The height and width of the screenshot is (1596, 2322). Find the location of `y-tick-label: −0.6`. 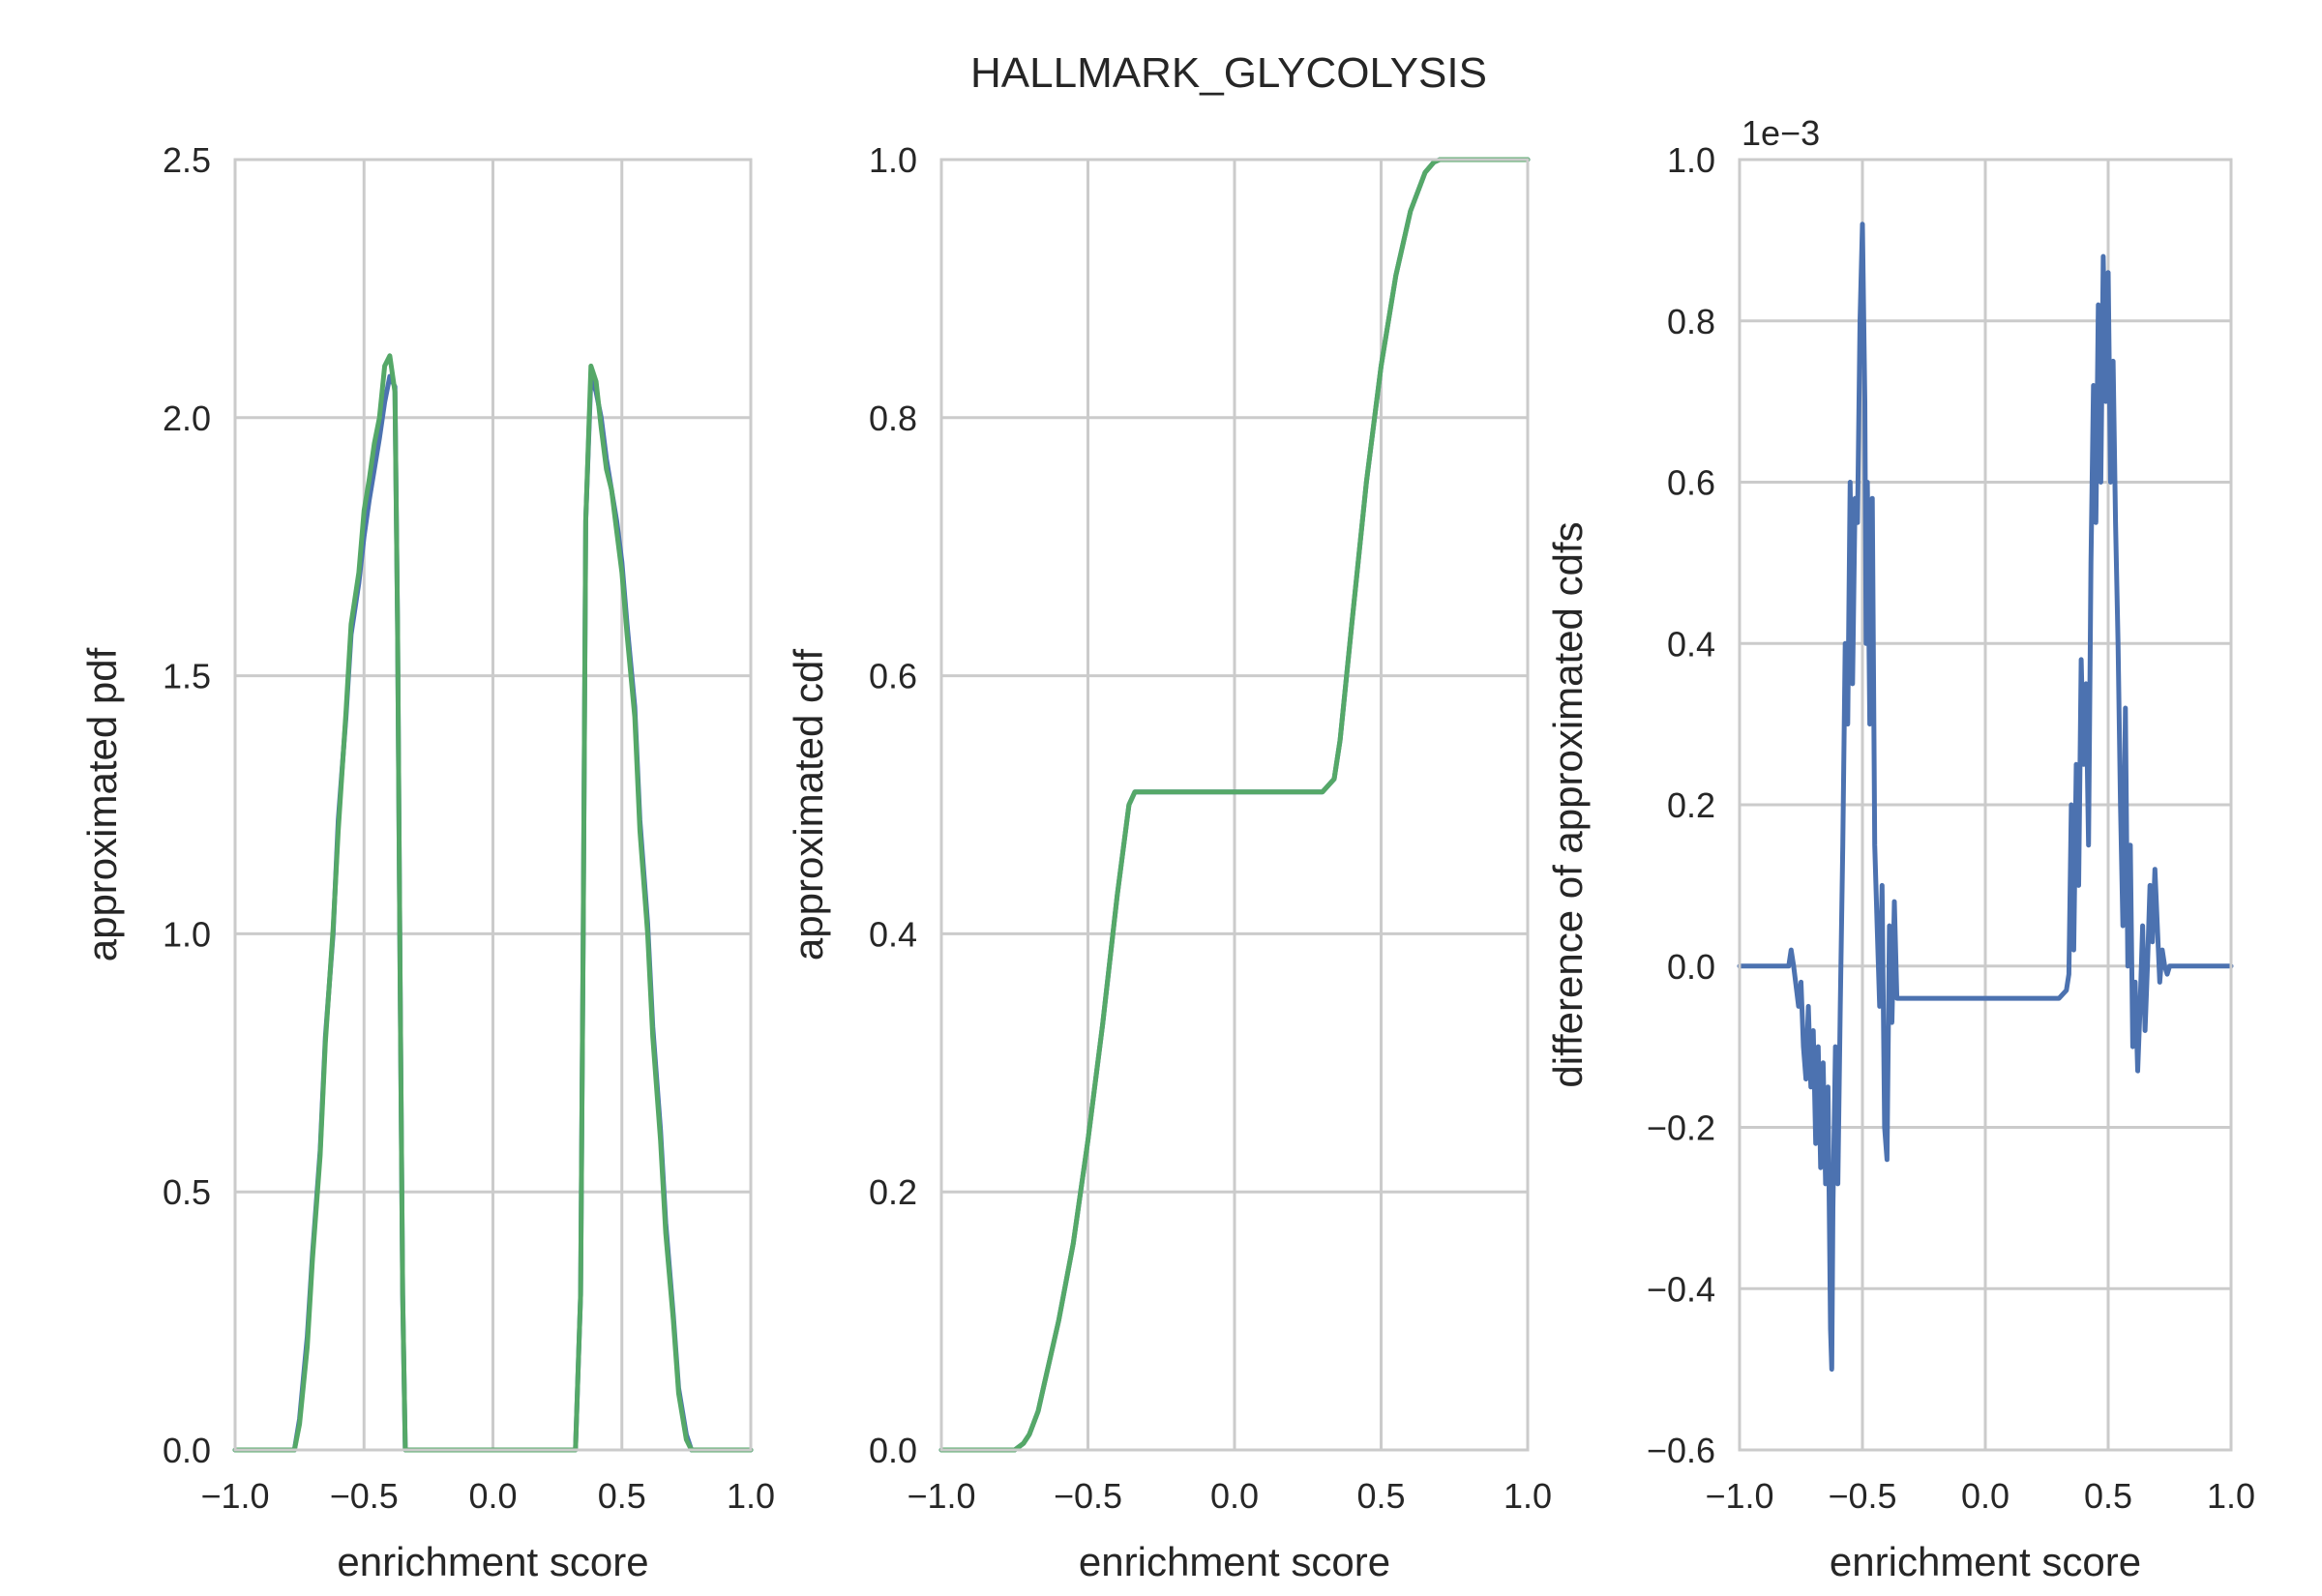

y-tick-label: −0.6 is located at coordinates (1681, 1450).